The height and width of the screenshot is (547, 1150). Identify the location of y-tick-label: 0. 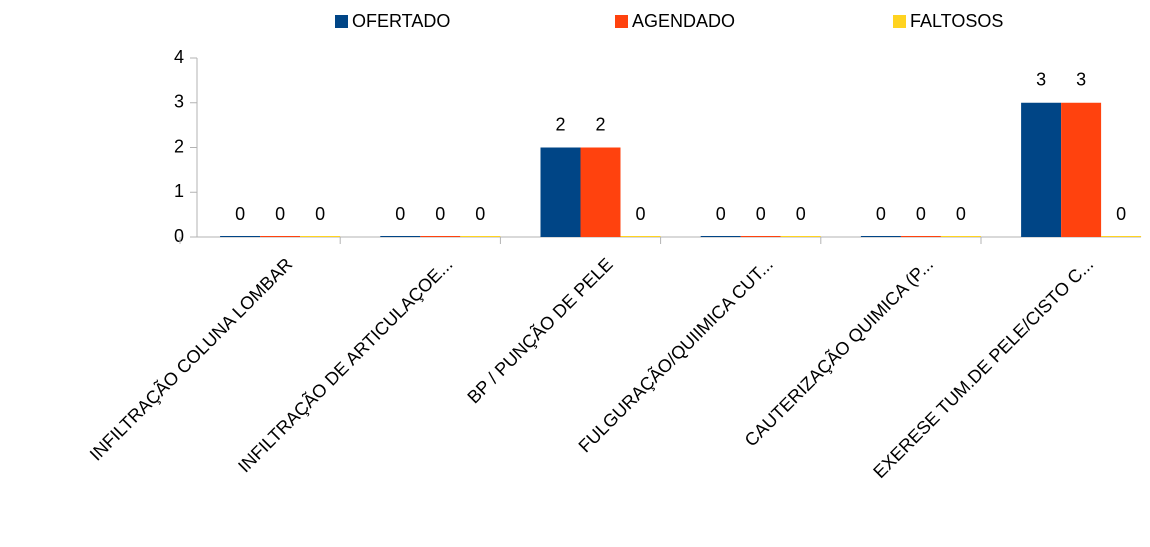
(179, 236).